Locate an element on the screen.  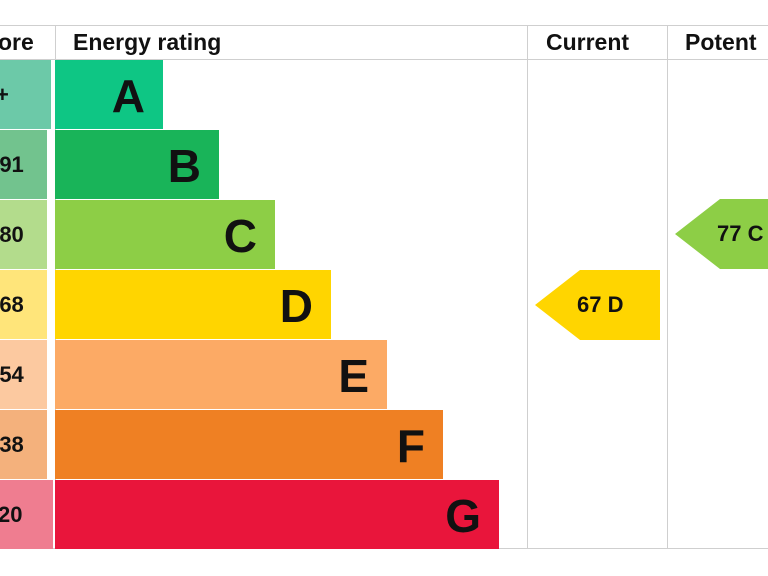
rating-letter-D: D is located at coordinates (296, 306).